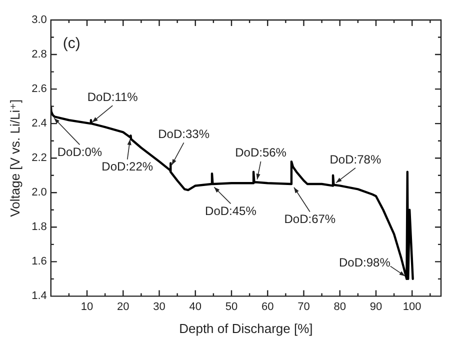 This screenshot has width=469, height=347. I want to click on annotation: DoD:56%, so click(261, 153).